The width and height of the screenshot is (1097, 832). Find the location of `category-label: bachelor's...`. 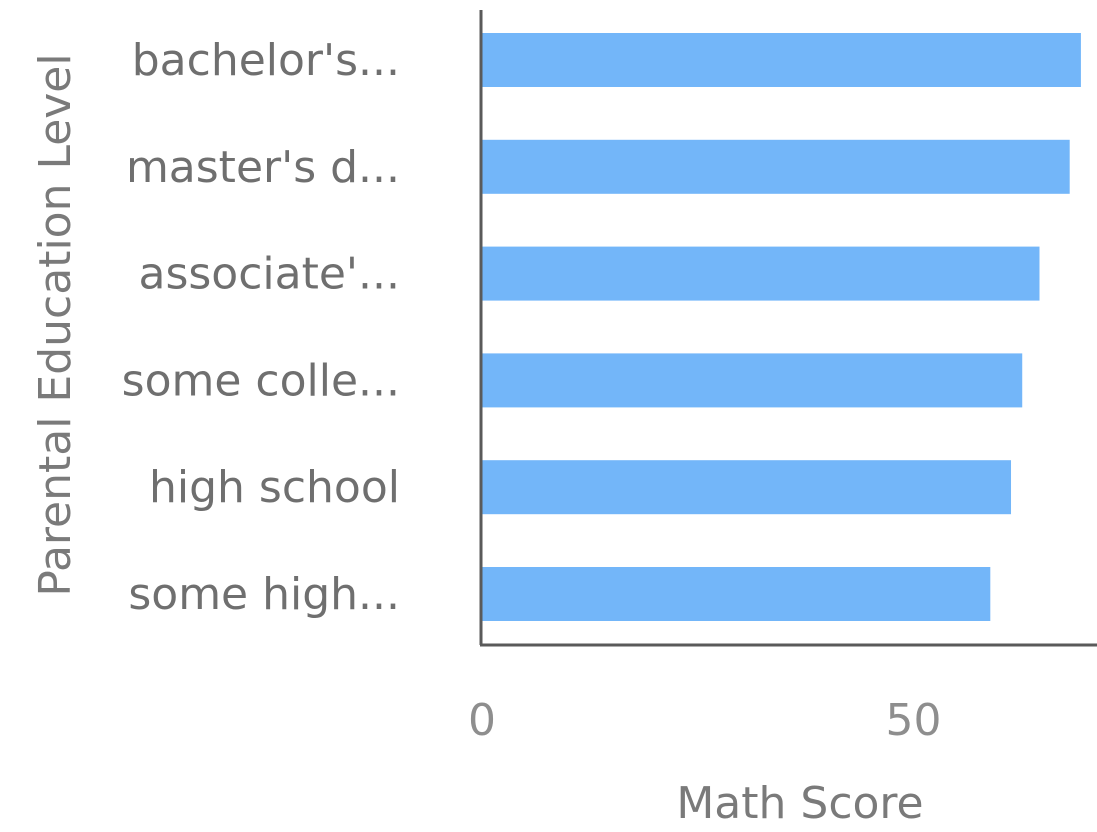

category-label: bachelor's... is located at coordinates (266, 60).